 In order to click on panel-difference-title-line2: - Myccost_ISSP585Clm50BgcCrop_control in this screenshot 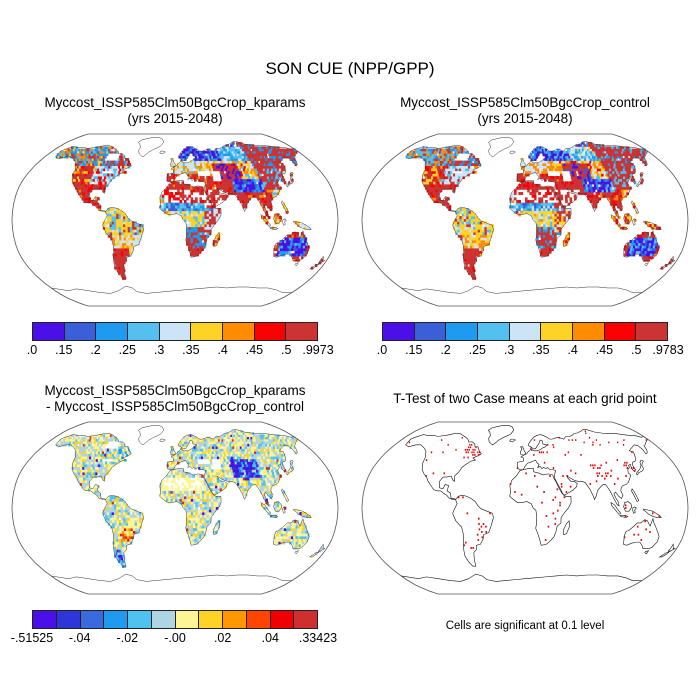, I will do `click(175, 406)`.